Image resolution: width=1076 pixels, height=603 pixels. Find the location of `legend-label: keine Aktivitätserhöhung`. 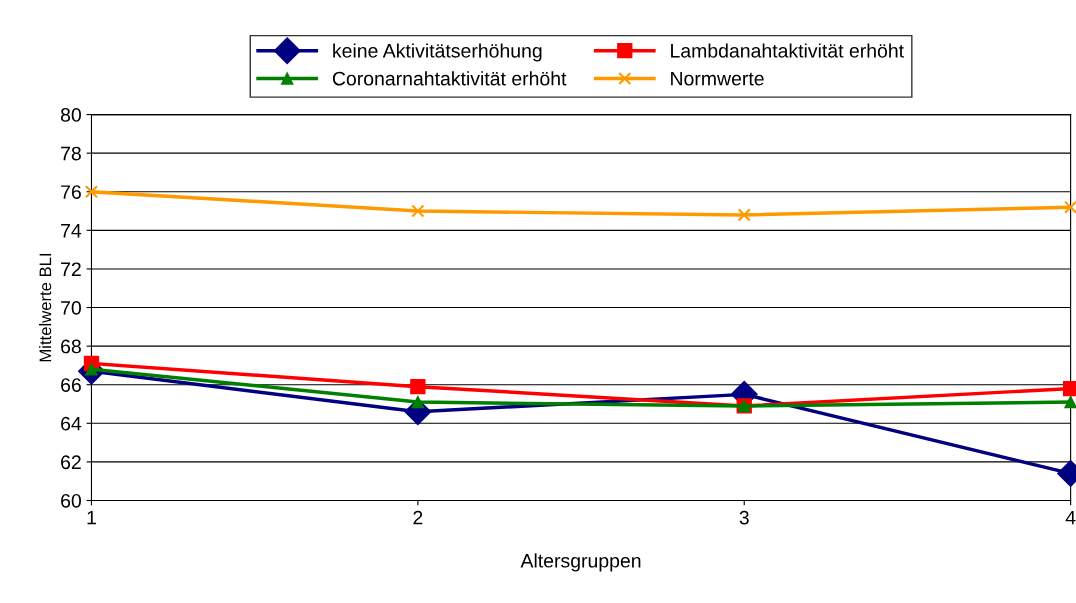

legend-label: keine Aktivitätserhöhung is located at coordinates (437, 52).